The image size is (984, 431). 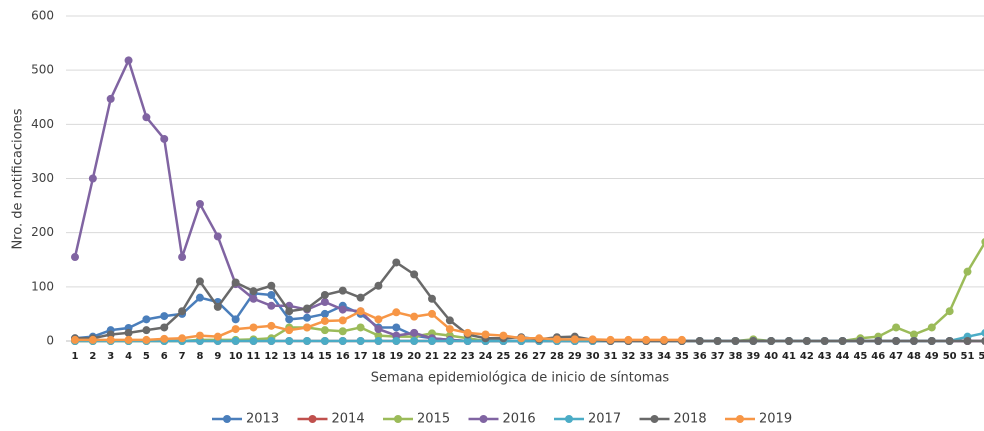 I want to click on x-tick-label: 31, so click(x=611, y=356).